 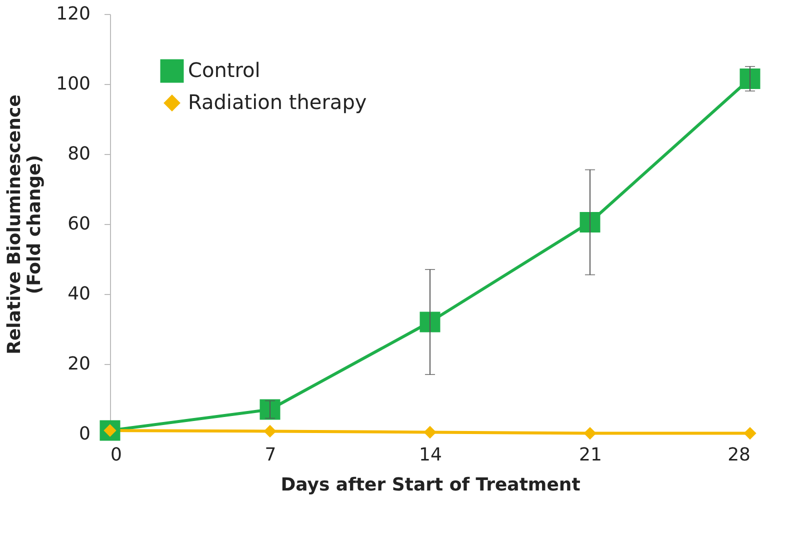 I want to click on y-tick-label: 120, so click(x=73, y=14).